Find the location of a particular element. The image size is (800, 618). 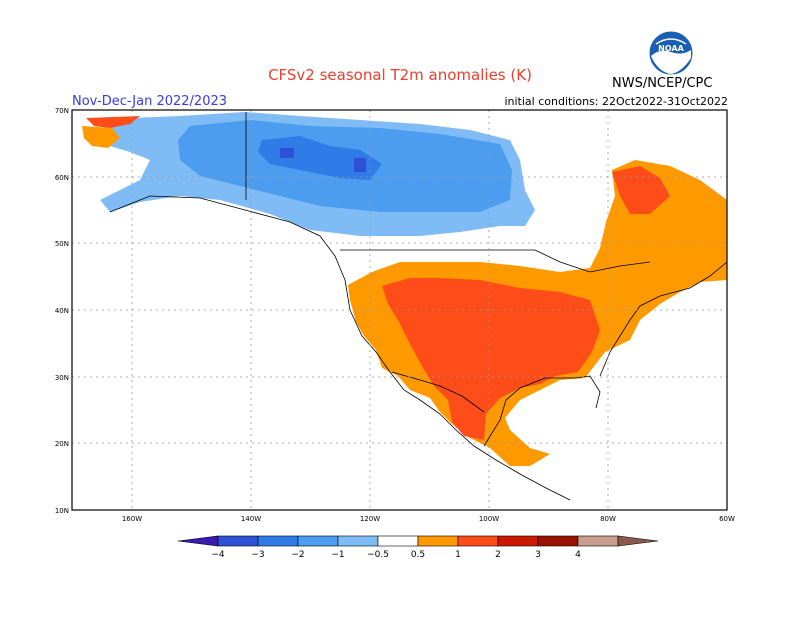

legend-label: −3 is located at coordinates (257, 555).